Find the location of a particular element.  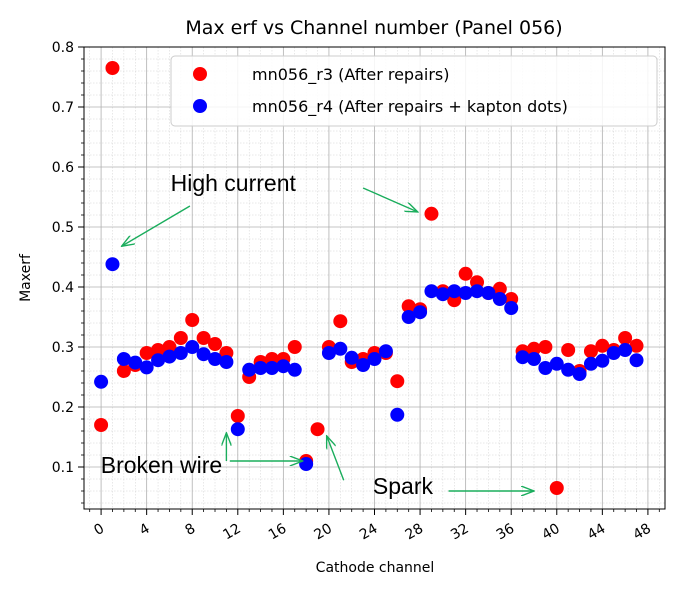

x-tick-label: 48 is located at coordinates (641, 532).